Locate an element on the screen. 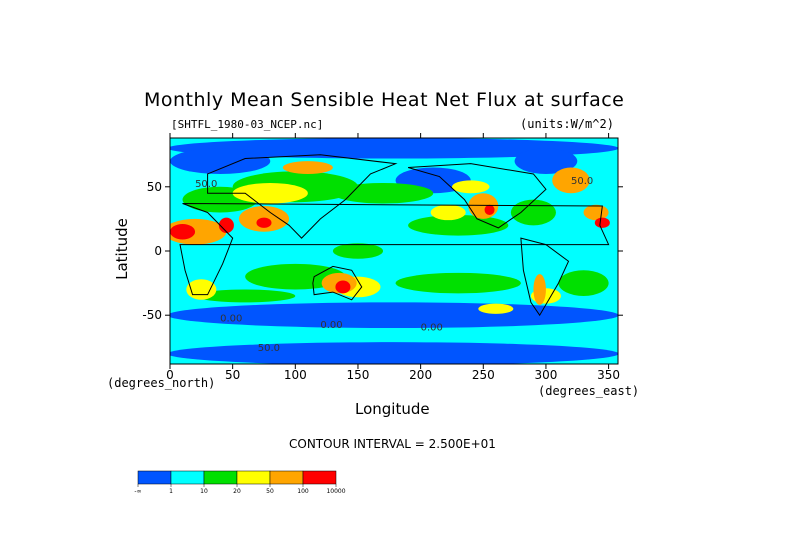 The width and height of the screenshot is (789, 558). x-tick-label: 300 is located at coordinates (545, 375).